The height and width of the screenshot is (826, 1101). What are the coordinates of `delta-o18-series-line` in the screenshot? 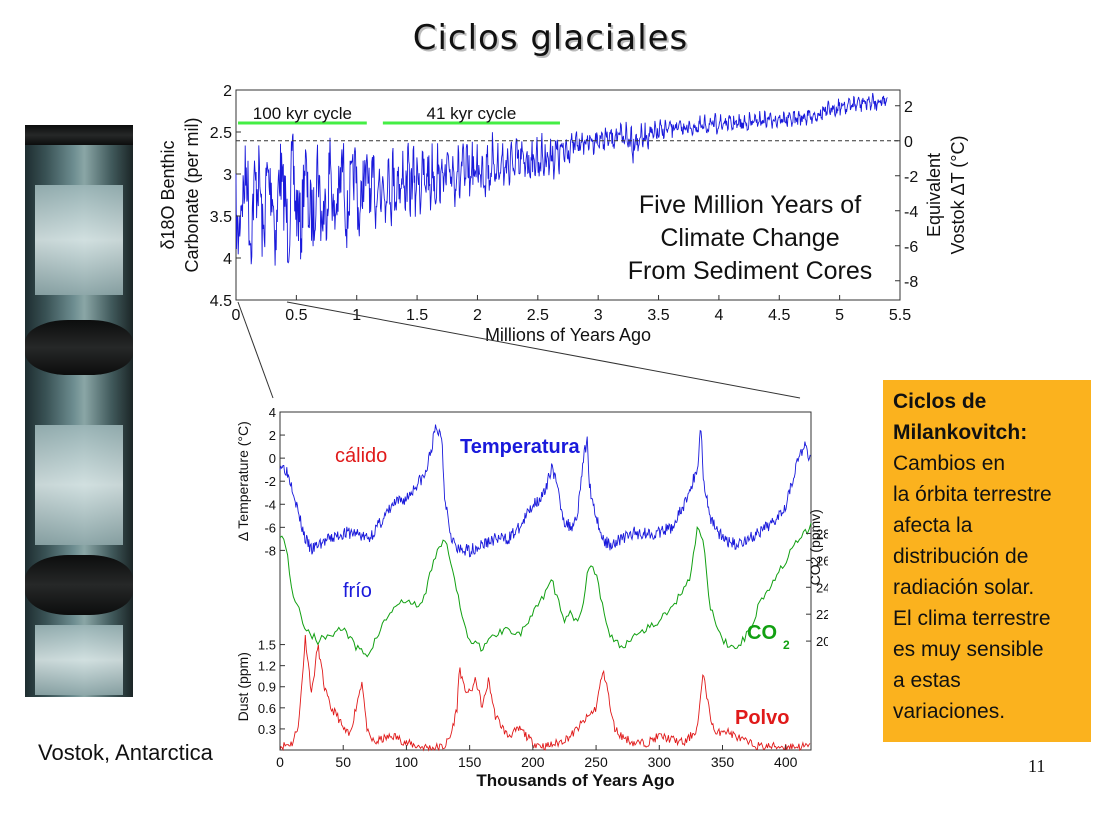 It's located at (561, 179).